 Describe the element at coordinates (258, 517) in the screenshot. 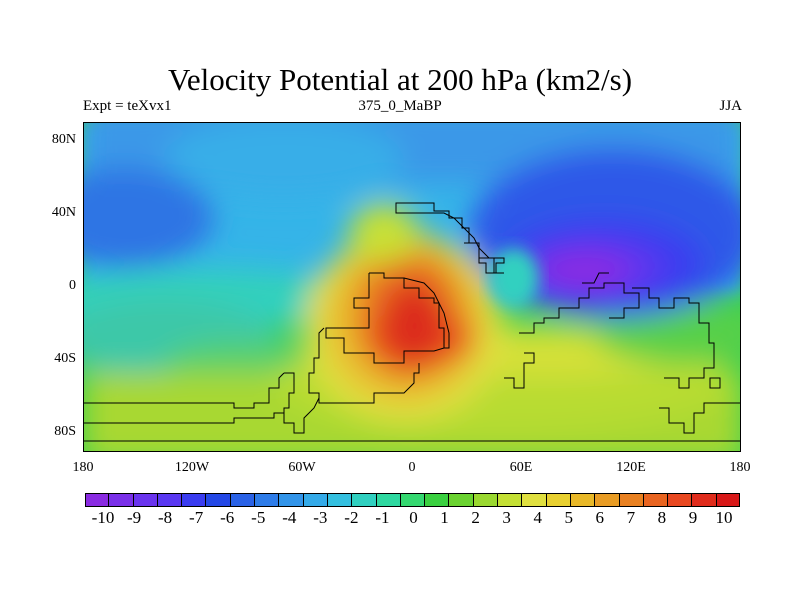

I see `colorbar-tick-label: -5` at that location.